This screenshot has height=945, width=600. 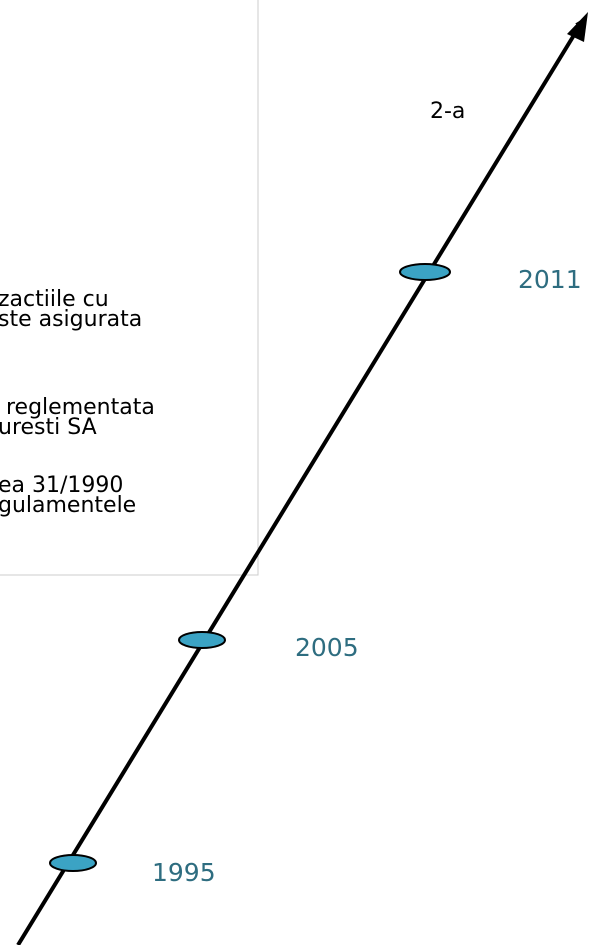 What do you see at coordinates (550, 279) in the screenshot?
I see `year-label: 2011` at bounding box center [550, 279].